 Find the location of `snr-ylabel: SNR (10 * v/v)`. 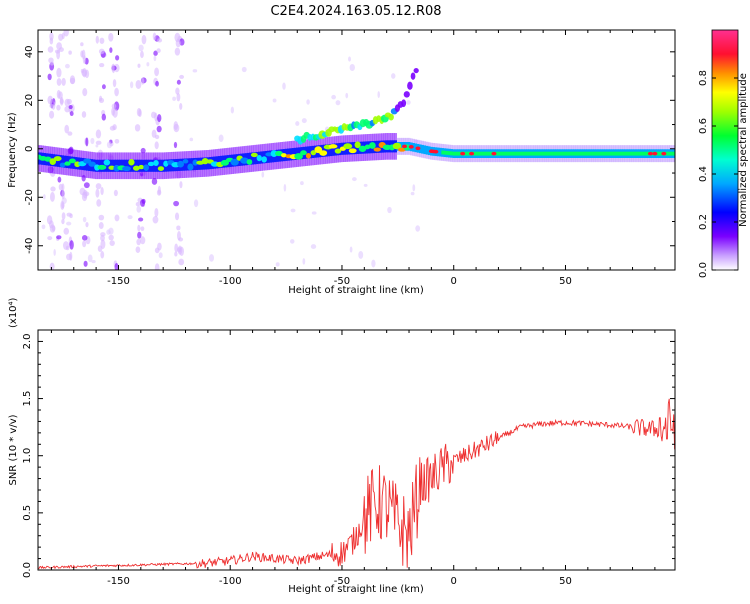

snr-ylabel: SNR (10 * v/v) is located at coordinates (13, 449).